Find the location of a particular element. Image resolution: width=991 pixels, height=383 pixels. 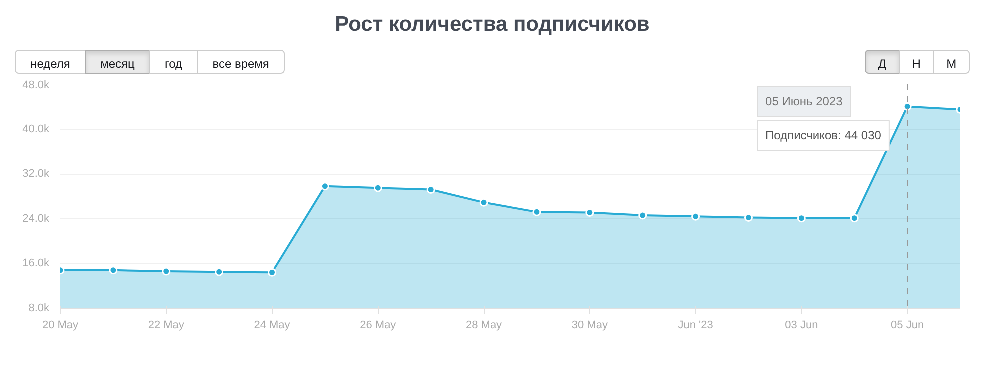

text: Н is located at coordinates (916, 62).